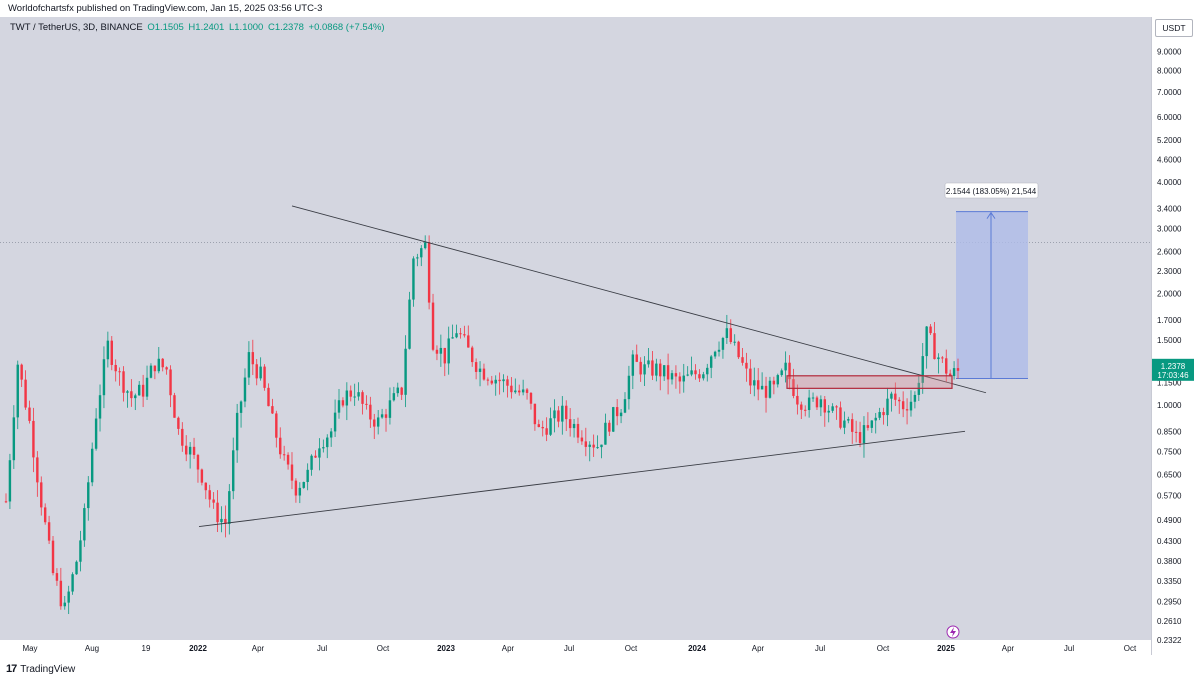 This screenshot has height=680, width=1200. I want to click on flash-glyph-icon, so click(953, 632).